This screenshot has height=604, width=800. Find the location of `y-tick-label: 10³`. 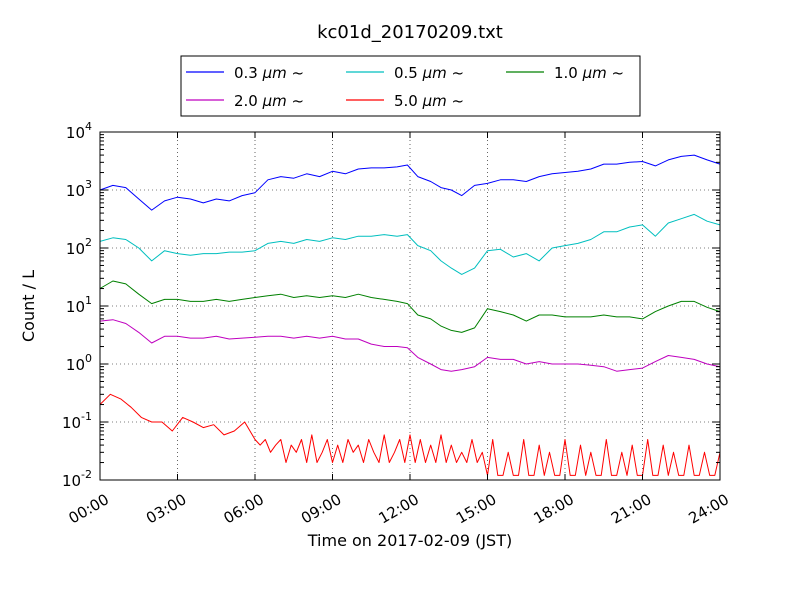

y-tick-label: 10³ is located at coordinates (79, 189).